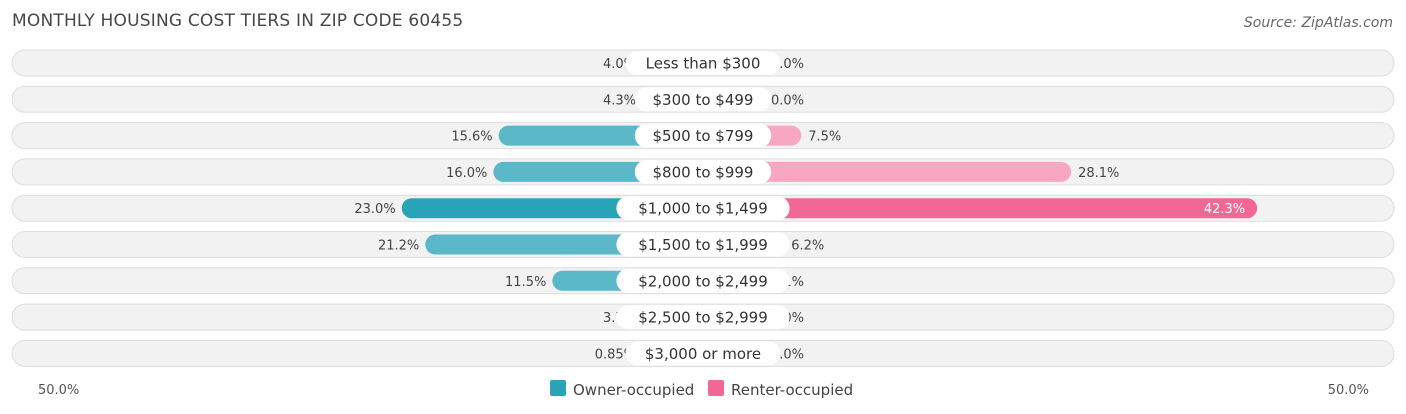 The height and width of the screenshot is (414, 1406). Describe the element at coordinates (398, 246) in the screenshot. I see `value-label-owner: 21.2%` at that location.